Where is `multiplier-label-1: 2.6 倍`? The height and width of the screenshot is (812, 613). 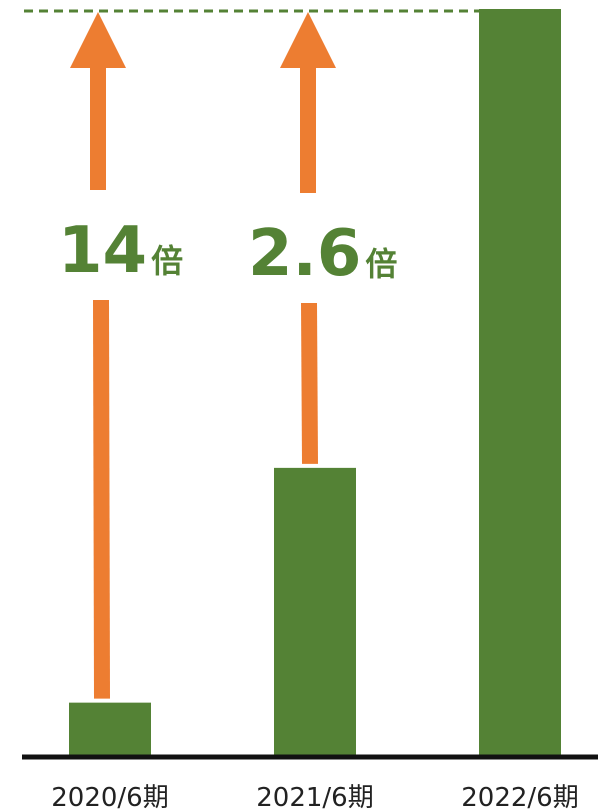 multiplier-label-1: 2.6 倍 is located at coordinates (322, 254).